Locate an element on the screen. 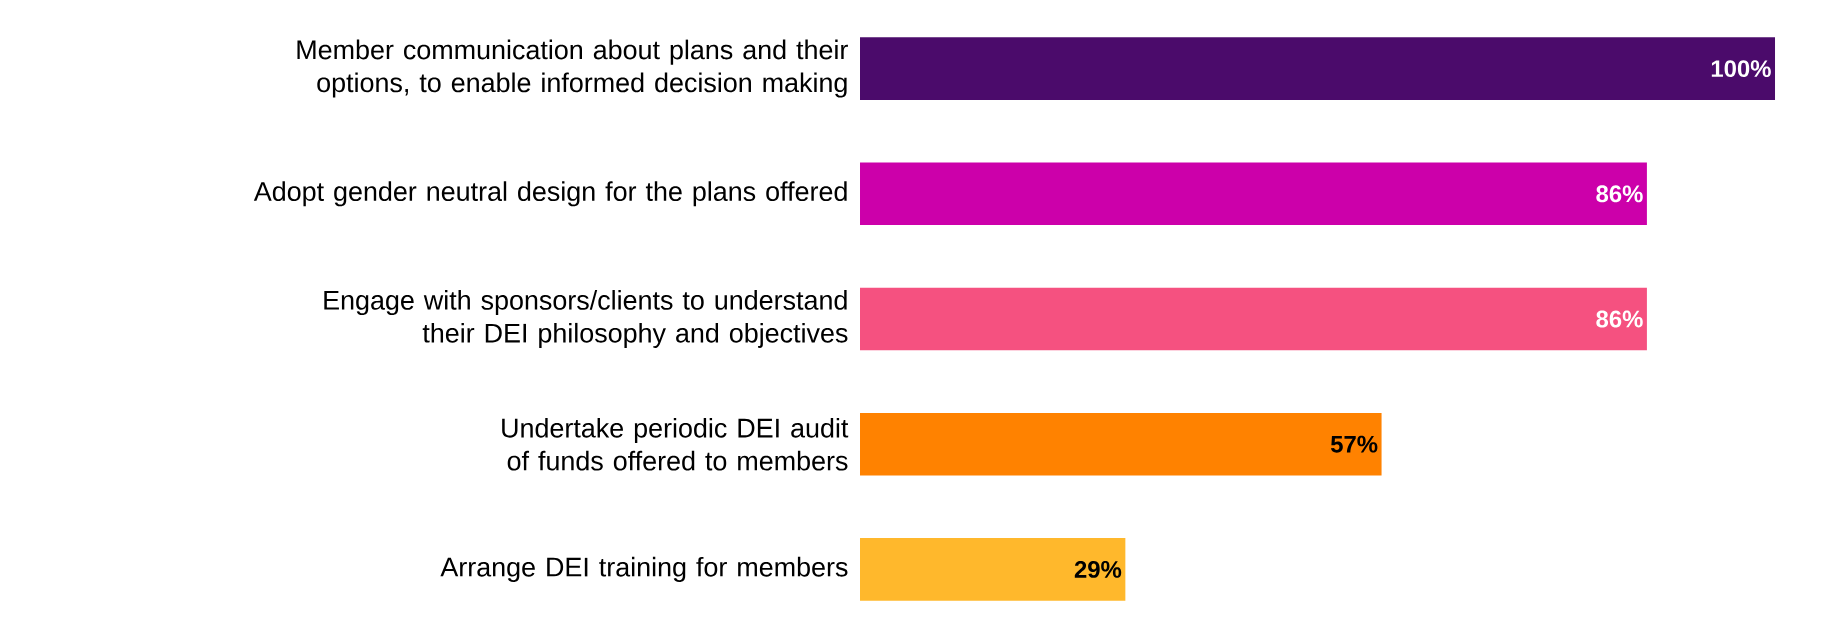  y-tick-label: Member communication about plans and their options, to enable informed decision making is located at coordinates (572, 68).